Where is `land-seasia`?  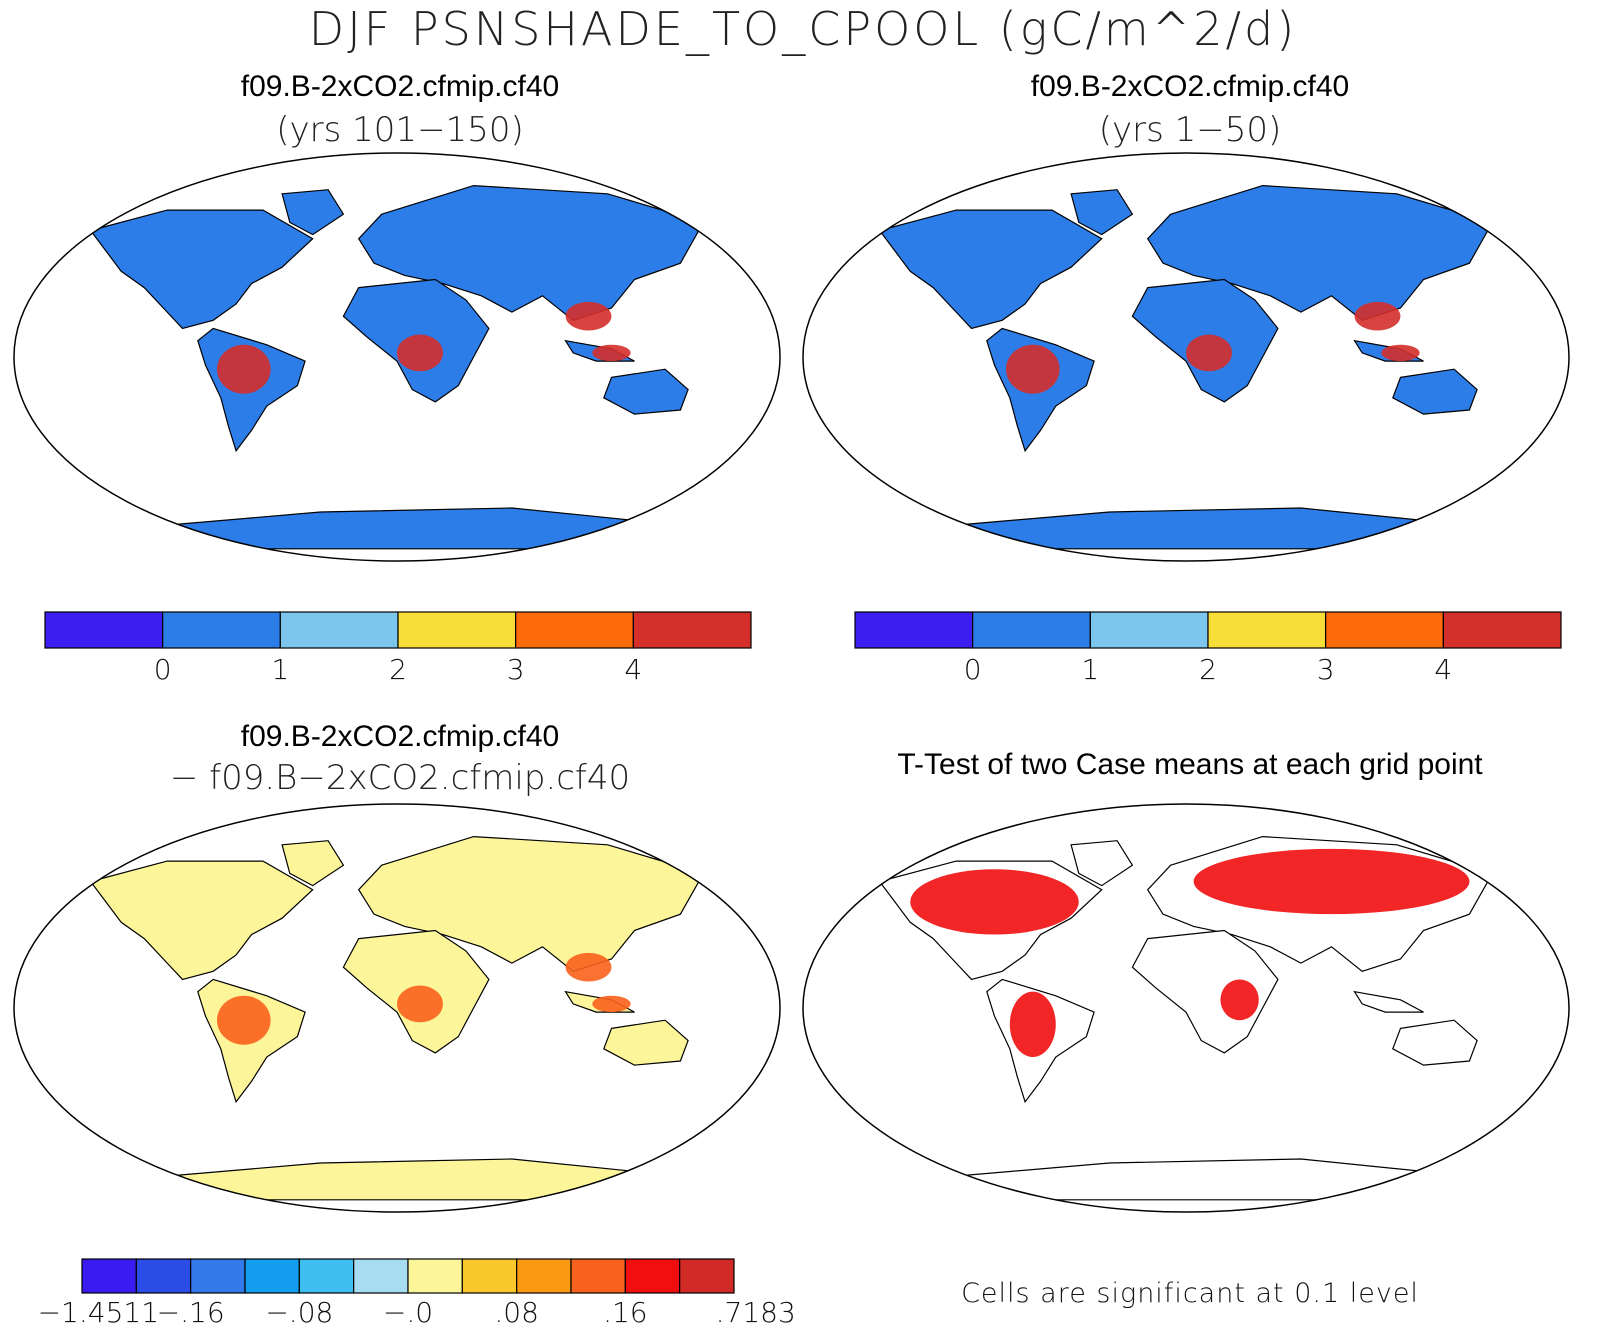 land-seasia is located at coordinates (1388, 1001).